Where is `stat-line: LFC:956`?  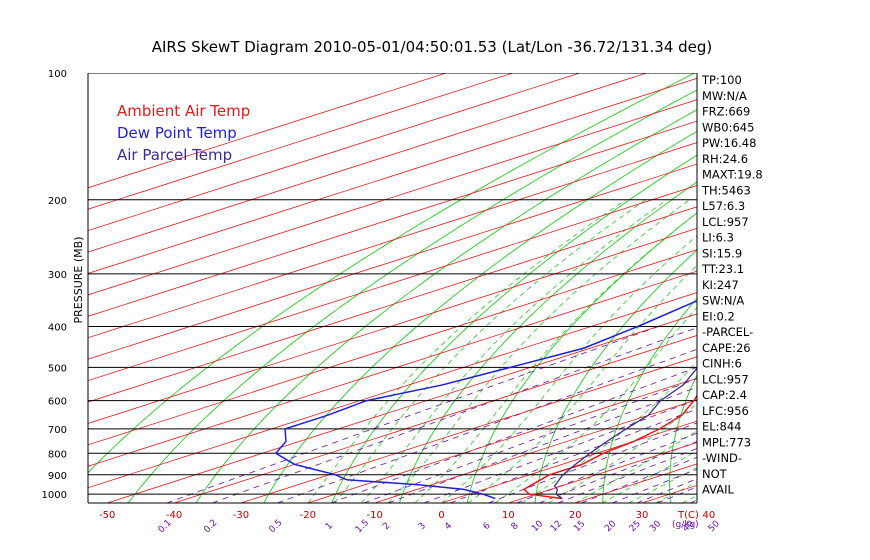
stat-line: LFC:956 is located at coordinates (725, 411).